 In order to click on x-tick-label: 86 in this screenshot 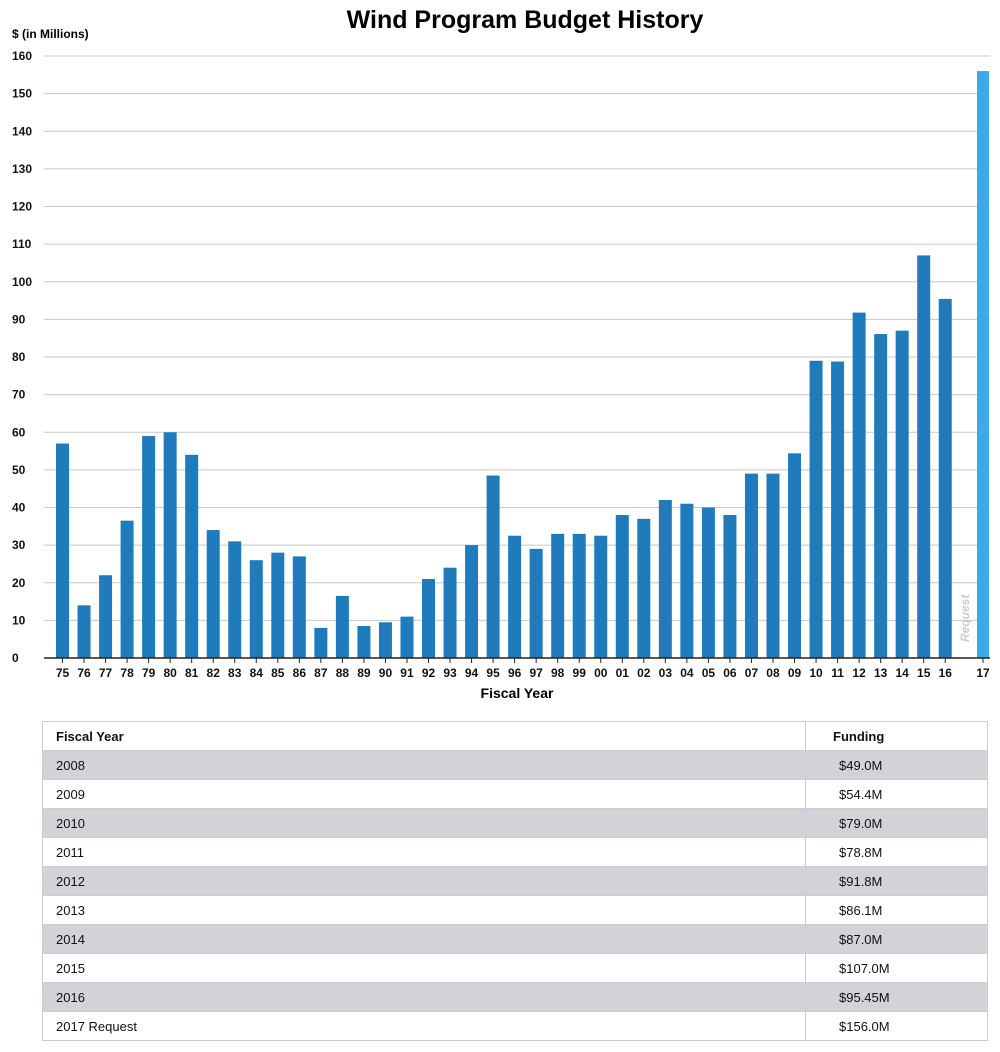, I will do `click(300, 673)`.